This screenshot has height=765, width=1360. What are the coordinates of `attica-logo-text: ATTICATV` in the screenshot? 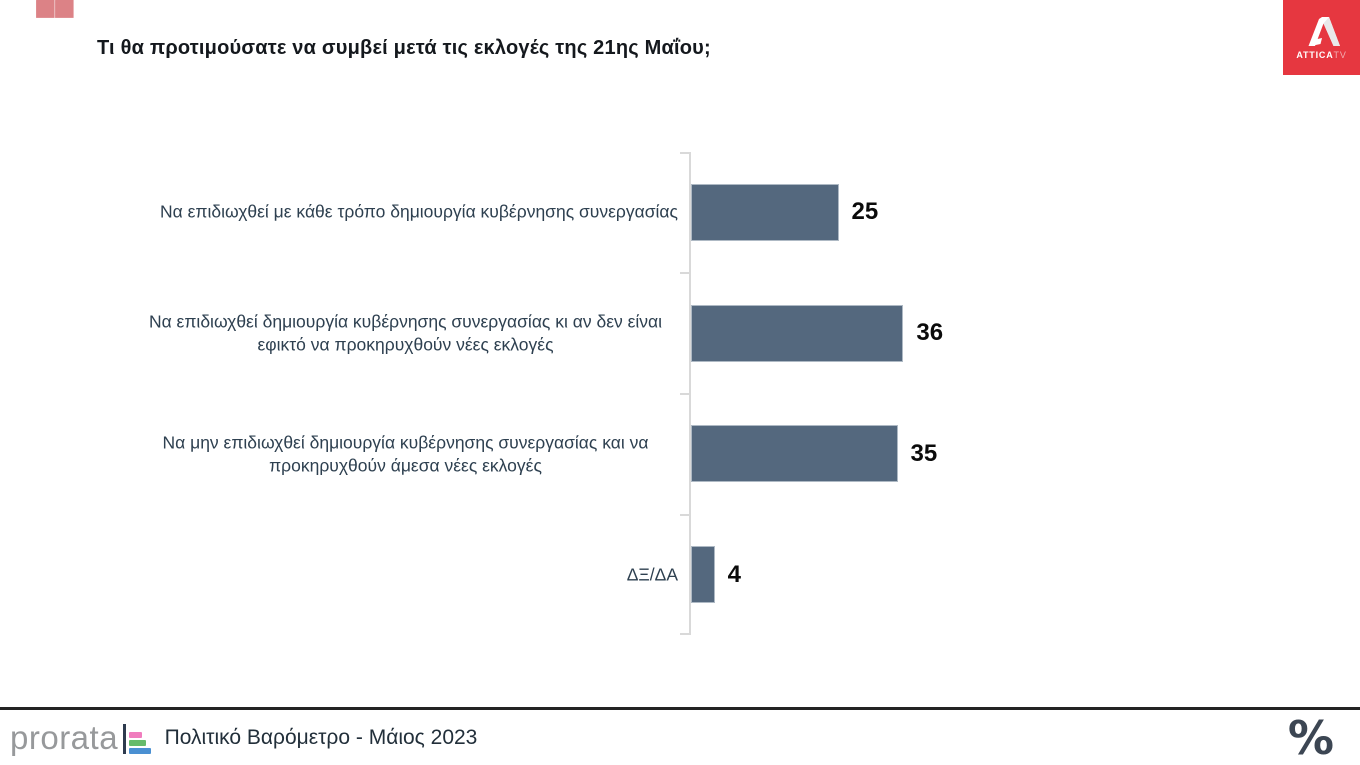 It's located at (1321, 55).